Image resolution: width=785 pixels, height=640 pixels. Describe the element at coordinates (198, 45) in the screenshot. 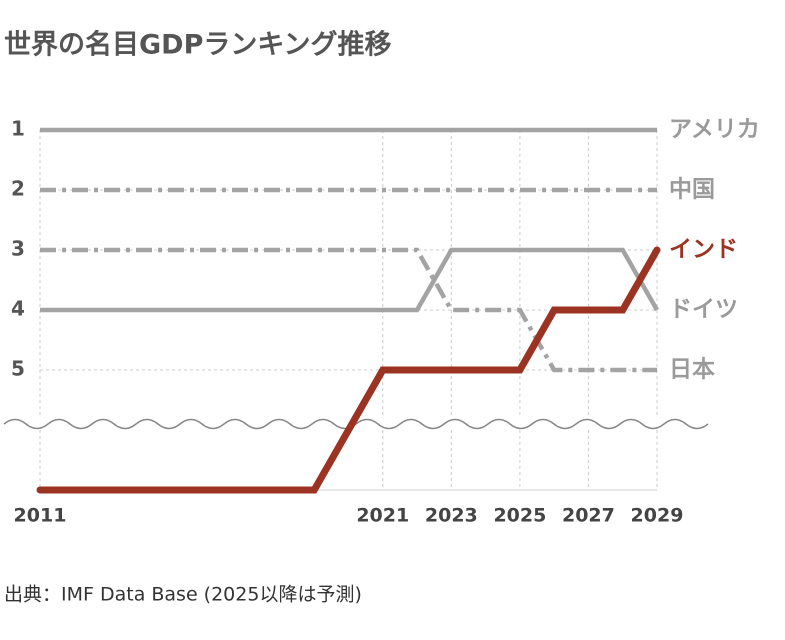

I see `chart-title: 世界の名目GDPランキング推移` at that location.